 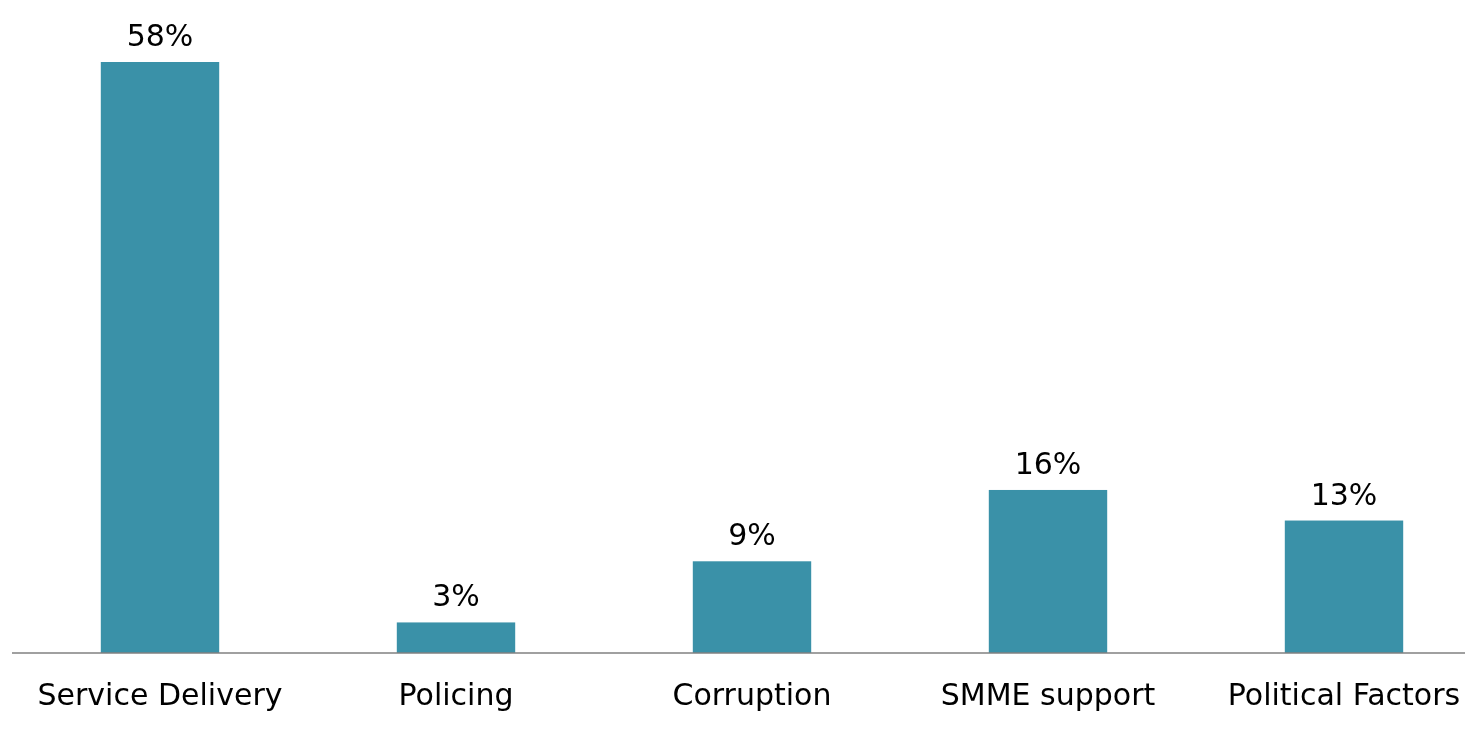 What do you see at coordinates (456, 694) in the screenshot?
I see `x-tick-label: Policing` at bounding box center [456, 694].